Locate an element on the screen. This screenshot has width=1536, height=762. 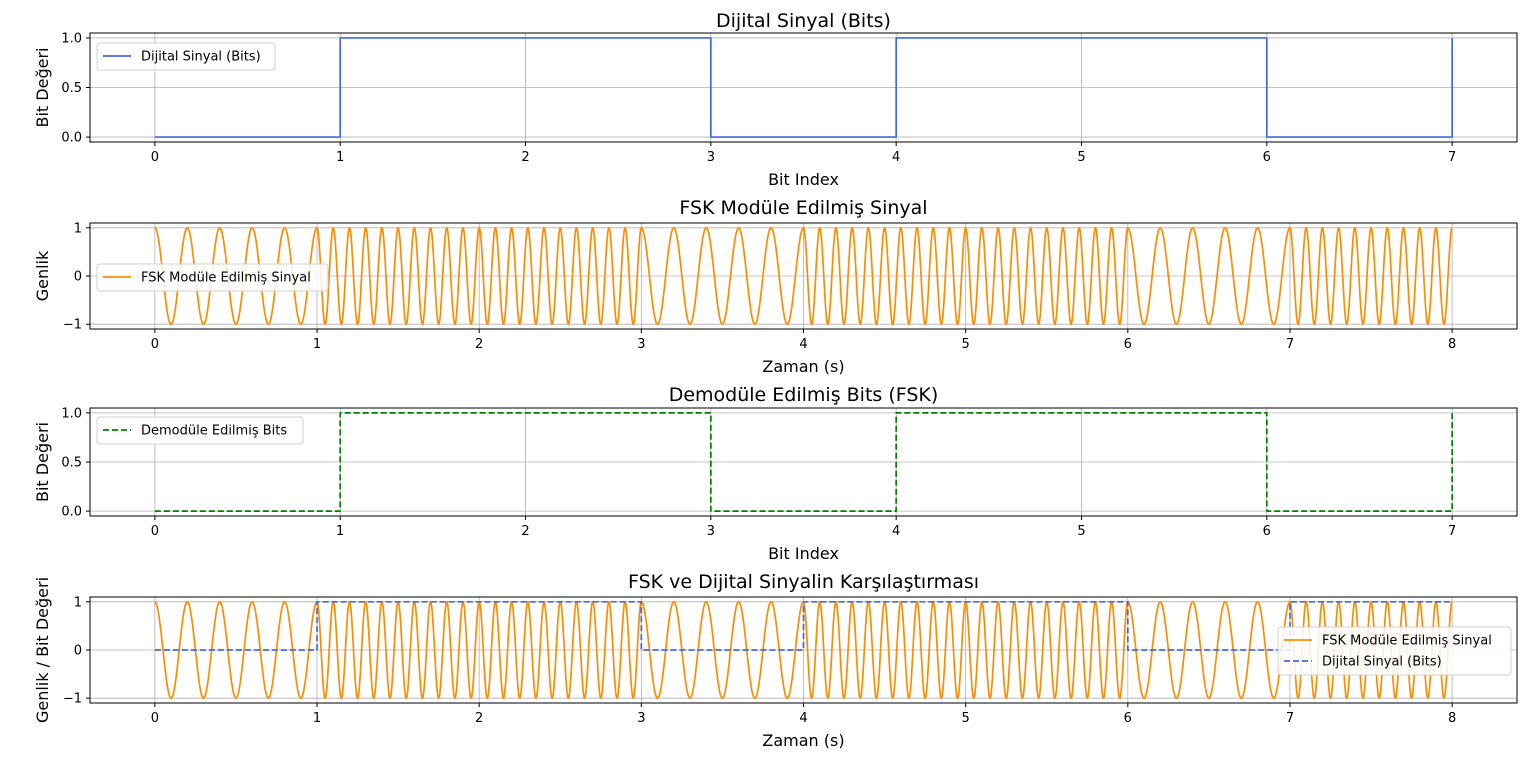
chart-title: FSK Modüle Edilmiş Sinyal is located at coordinates (803, 208).